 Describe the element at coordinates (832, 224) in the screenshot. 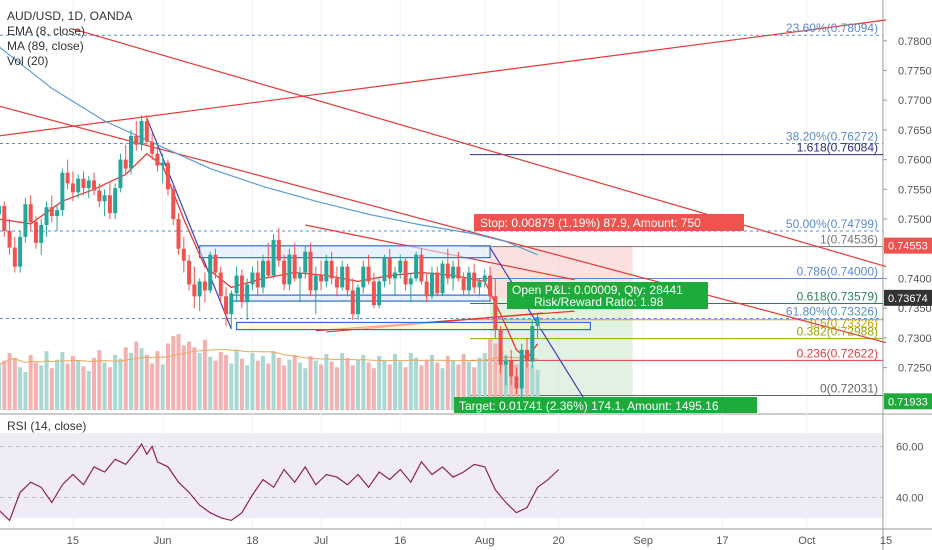

I see `fib-label: 50.00%(0.74799)` at that location.